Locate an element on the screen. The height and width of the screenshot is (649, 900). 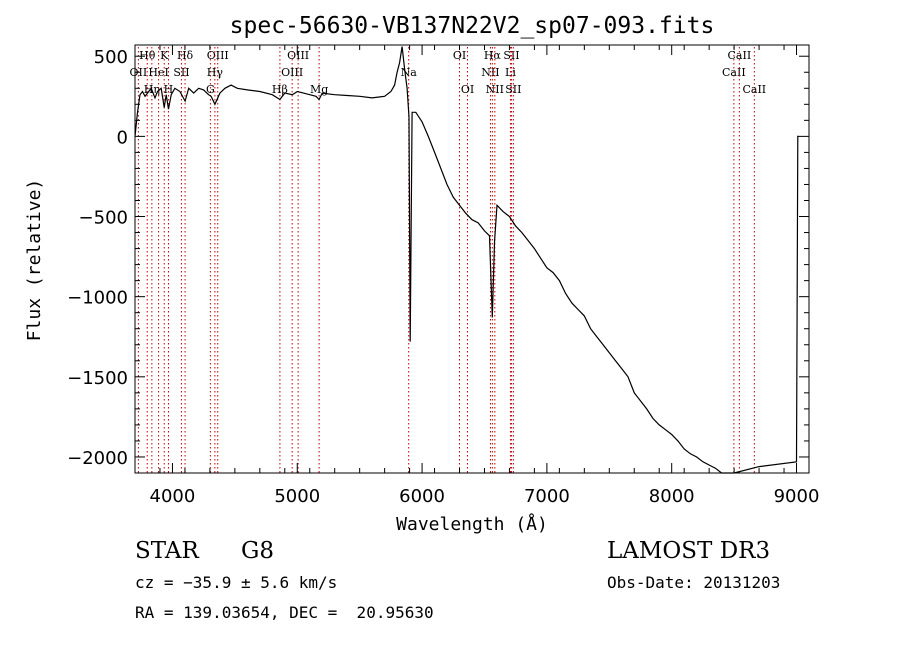
marker-label-K: K is located at coordinates (164, 55).